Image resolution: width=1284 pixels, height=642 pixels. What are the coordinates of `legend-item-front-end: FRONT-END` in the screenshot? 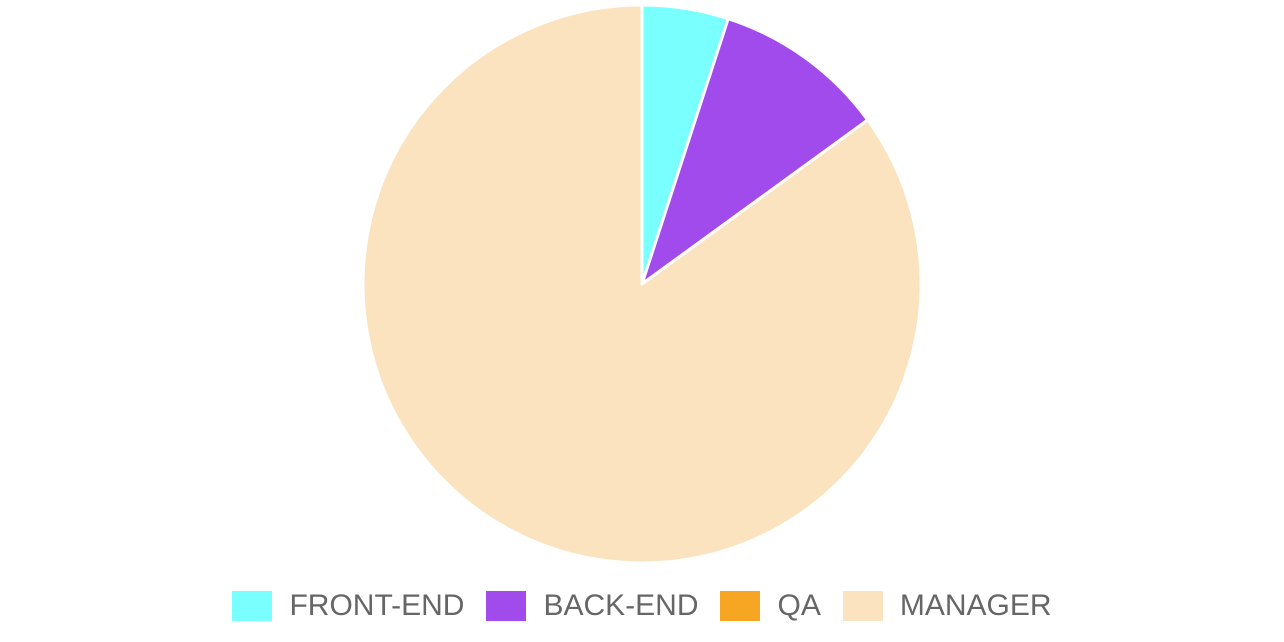 It's located at (348, 606).